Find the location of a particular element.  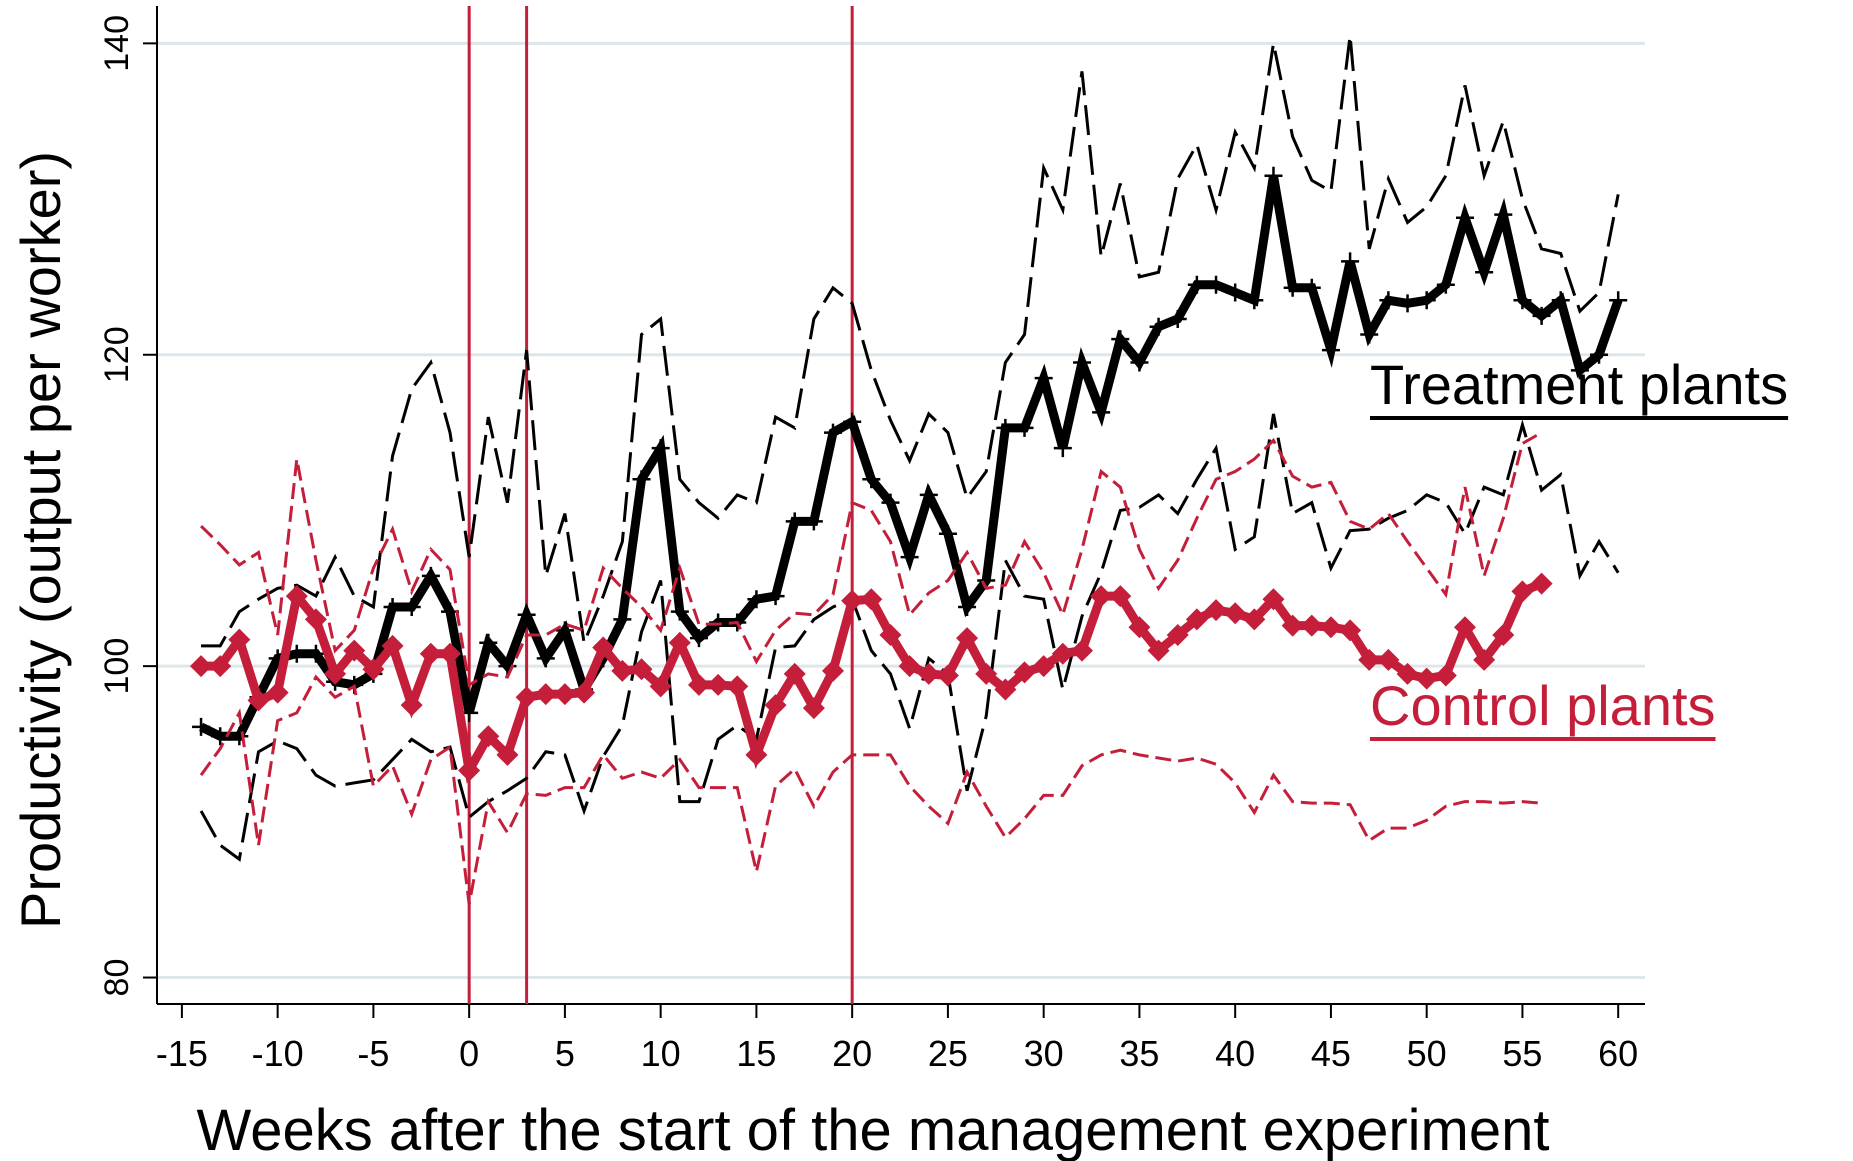

x-tick-label: -5 is located at coordinates (373, 1053).